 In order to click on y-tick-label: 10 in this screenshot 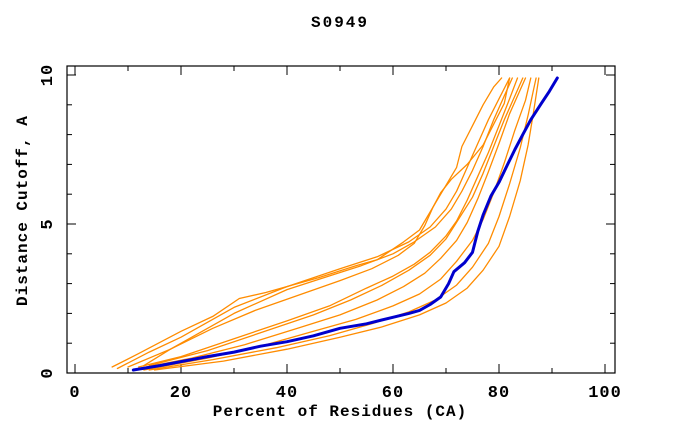, I will do `click(48, 75)`.